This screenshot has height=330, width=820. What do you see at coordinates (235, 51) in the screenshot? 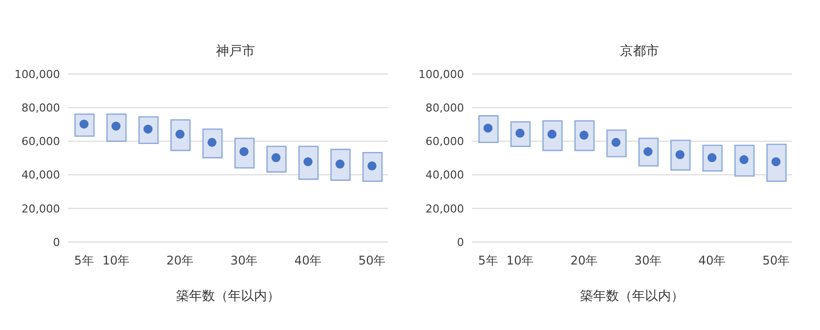
I see `chart-title: 神戸市` at bounding box center [235, 51].